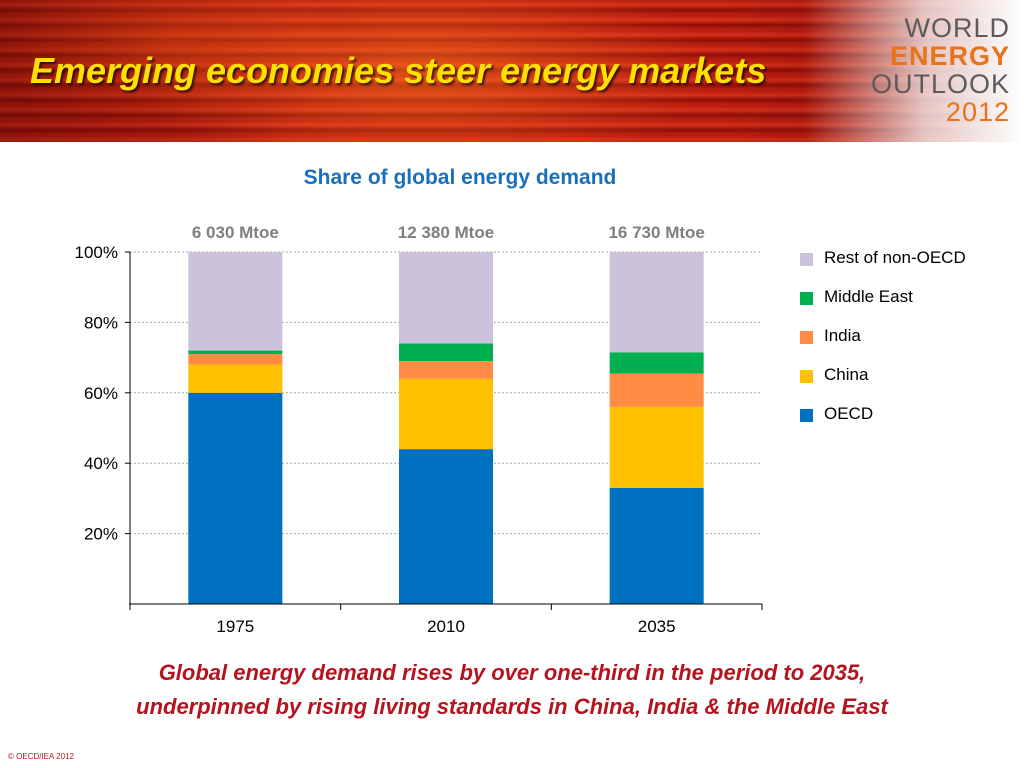 This screenshot has height=768, width=1024. Describe the element at coordinates (446, 626) in the screenshot. I see `x-tick-label: 2010` at that location.